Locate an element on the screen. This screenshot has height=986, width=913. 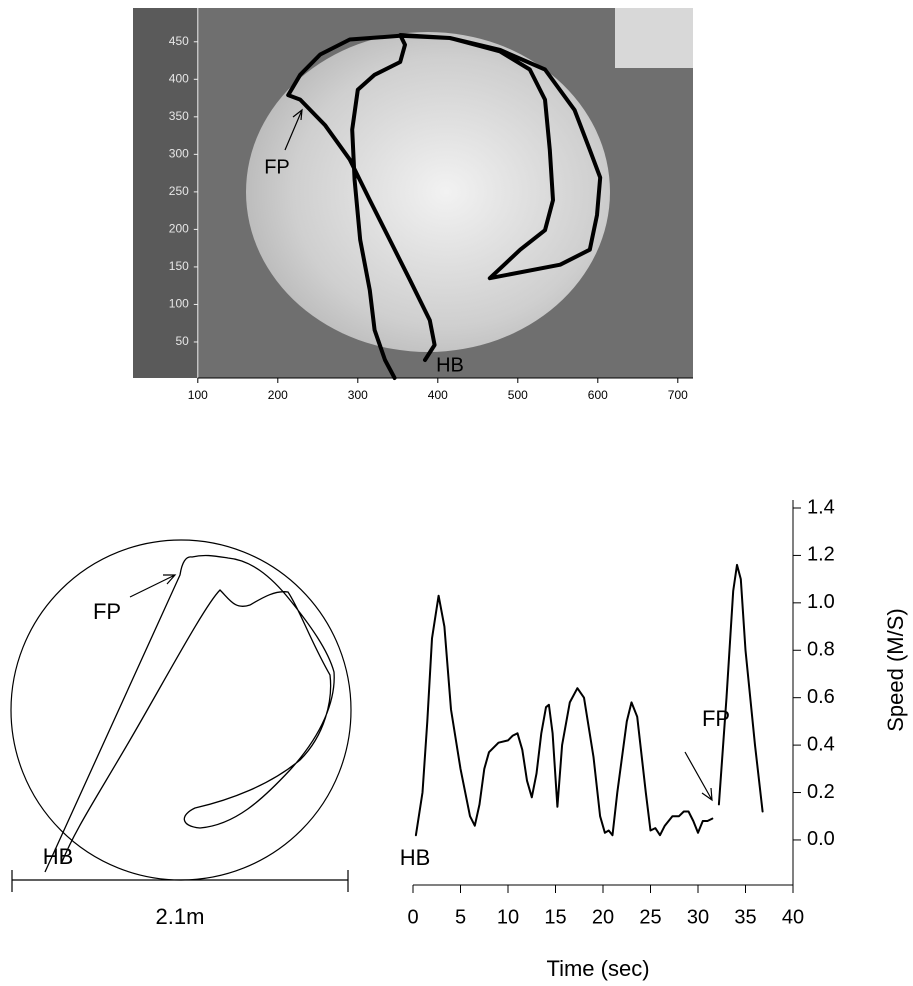
y-tick-label: 400 is located at coordinates (179, 78).